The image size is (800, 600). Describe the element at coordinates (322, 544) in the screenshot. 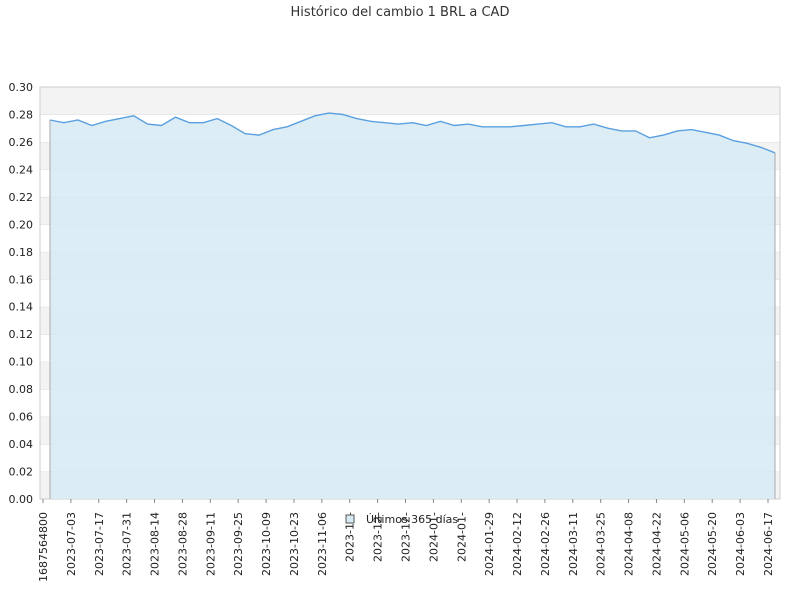

I see `x-tick-label: 2023-11-06` at that location.